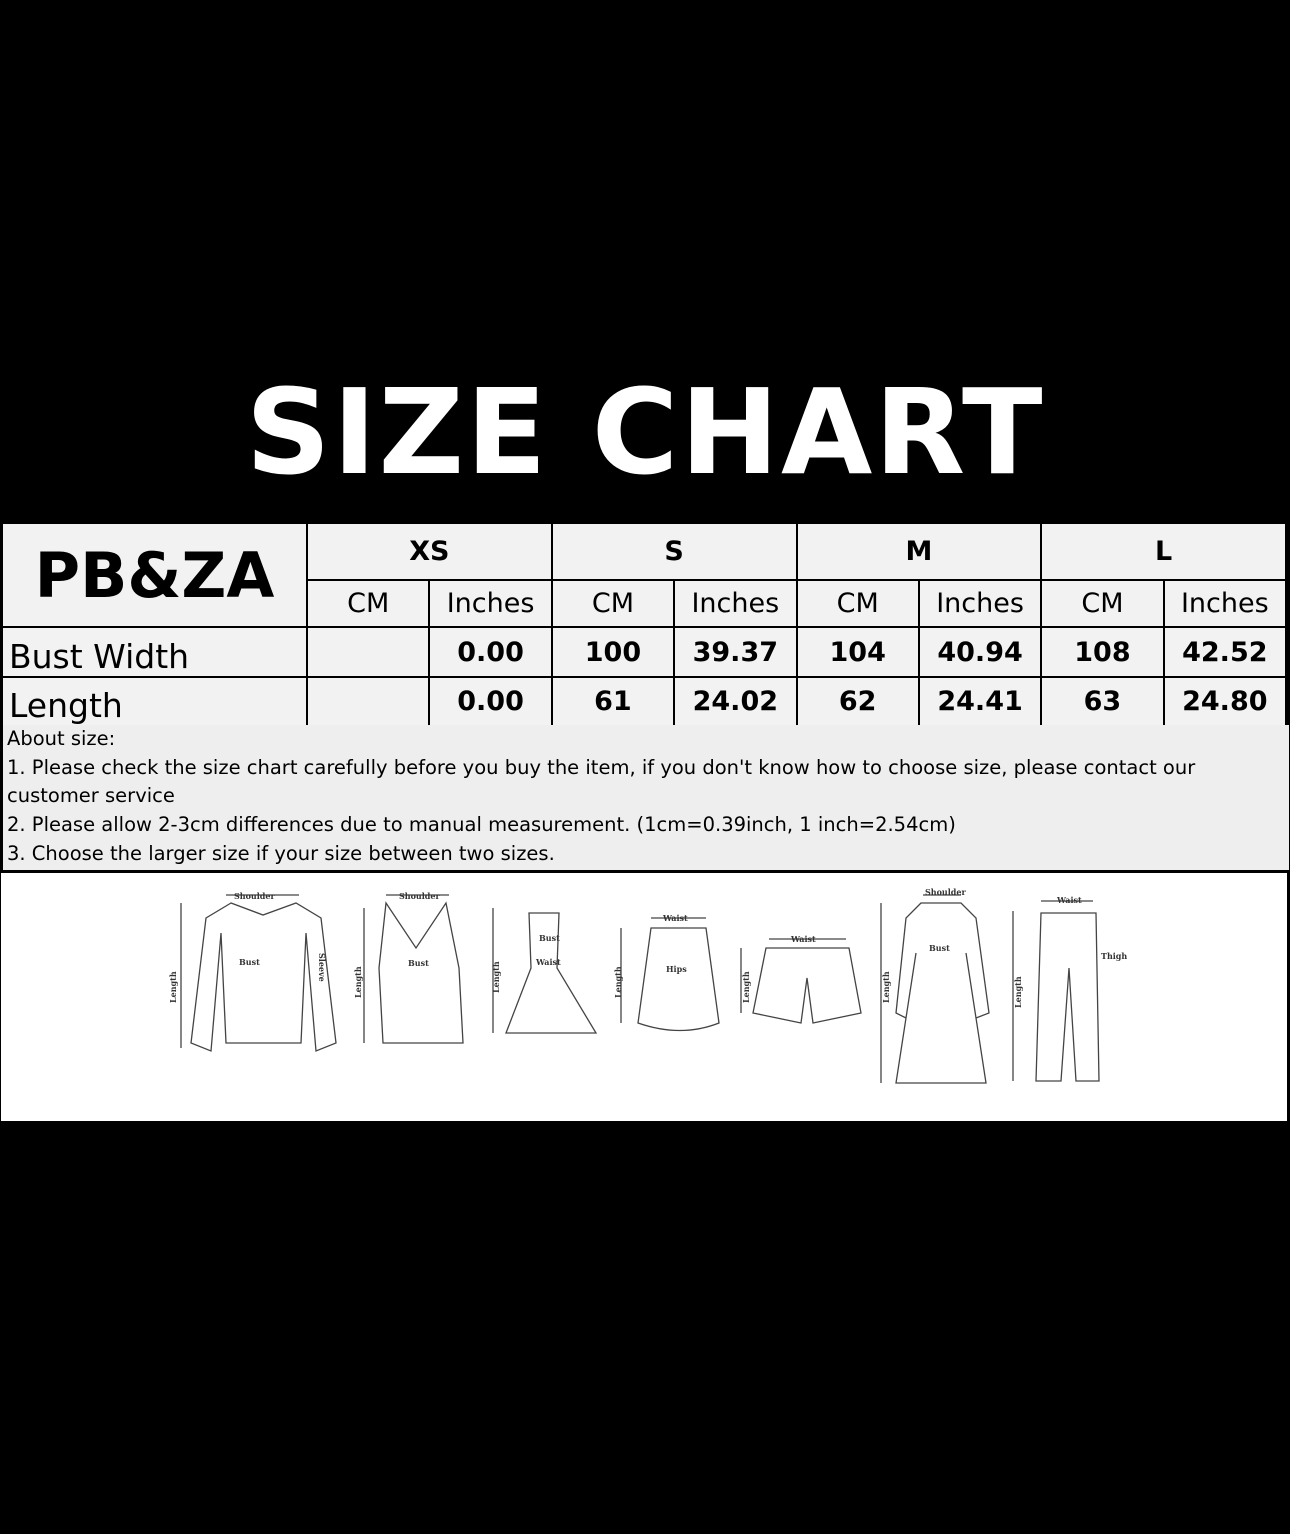  Describe the element at coordinates (1114, 956) in the screenshot. I see `thigh-label: Thigh` at that location.